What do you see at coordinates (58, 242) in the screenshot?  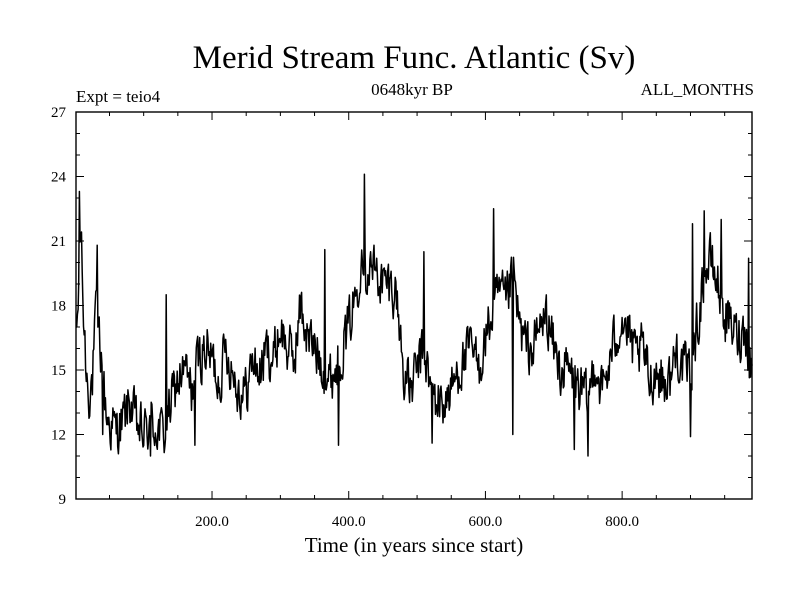 I see `y-tick-label: 21` at bounding box center [58, 242].